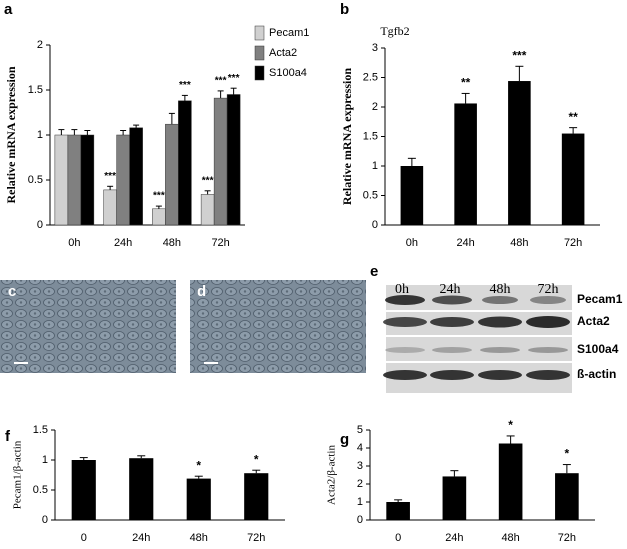 The width and height of the screenshot is (627, 549). What do you see at coordinates (344, 439) in the screenshot?
I see `panel-label: g` at bounding box center [344, 439].